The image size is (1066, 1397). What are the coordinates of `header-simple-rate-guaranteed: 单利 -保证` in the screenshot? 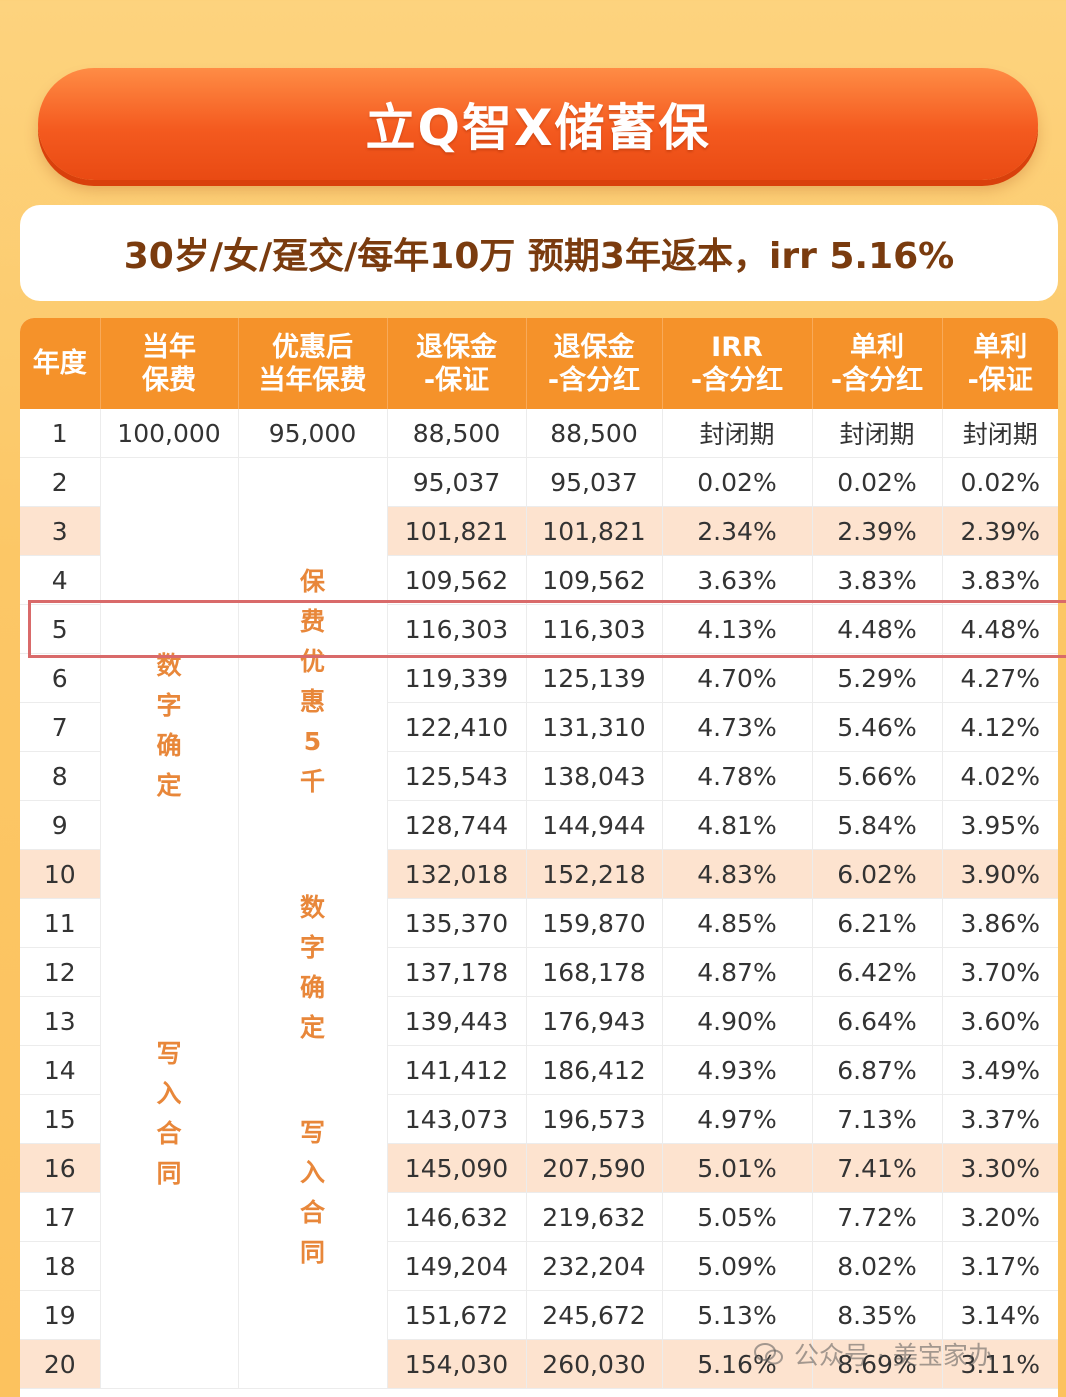 It's located at (1000, 363).